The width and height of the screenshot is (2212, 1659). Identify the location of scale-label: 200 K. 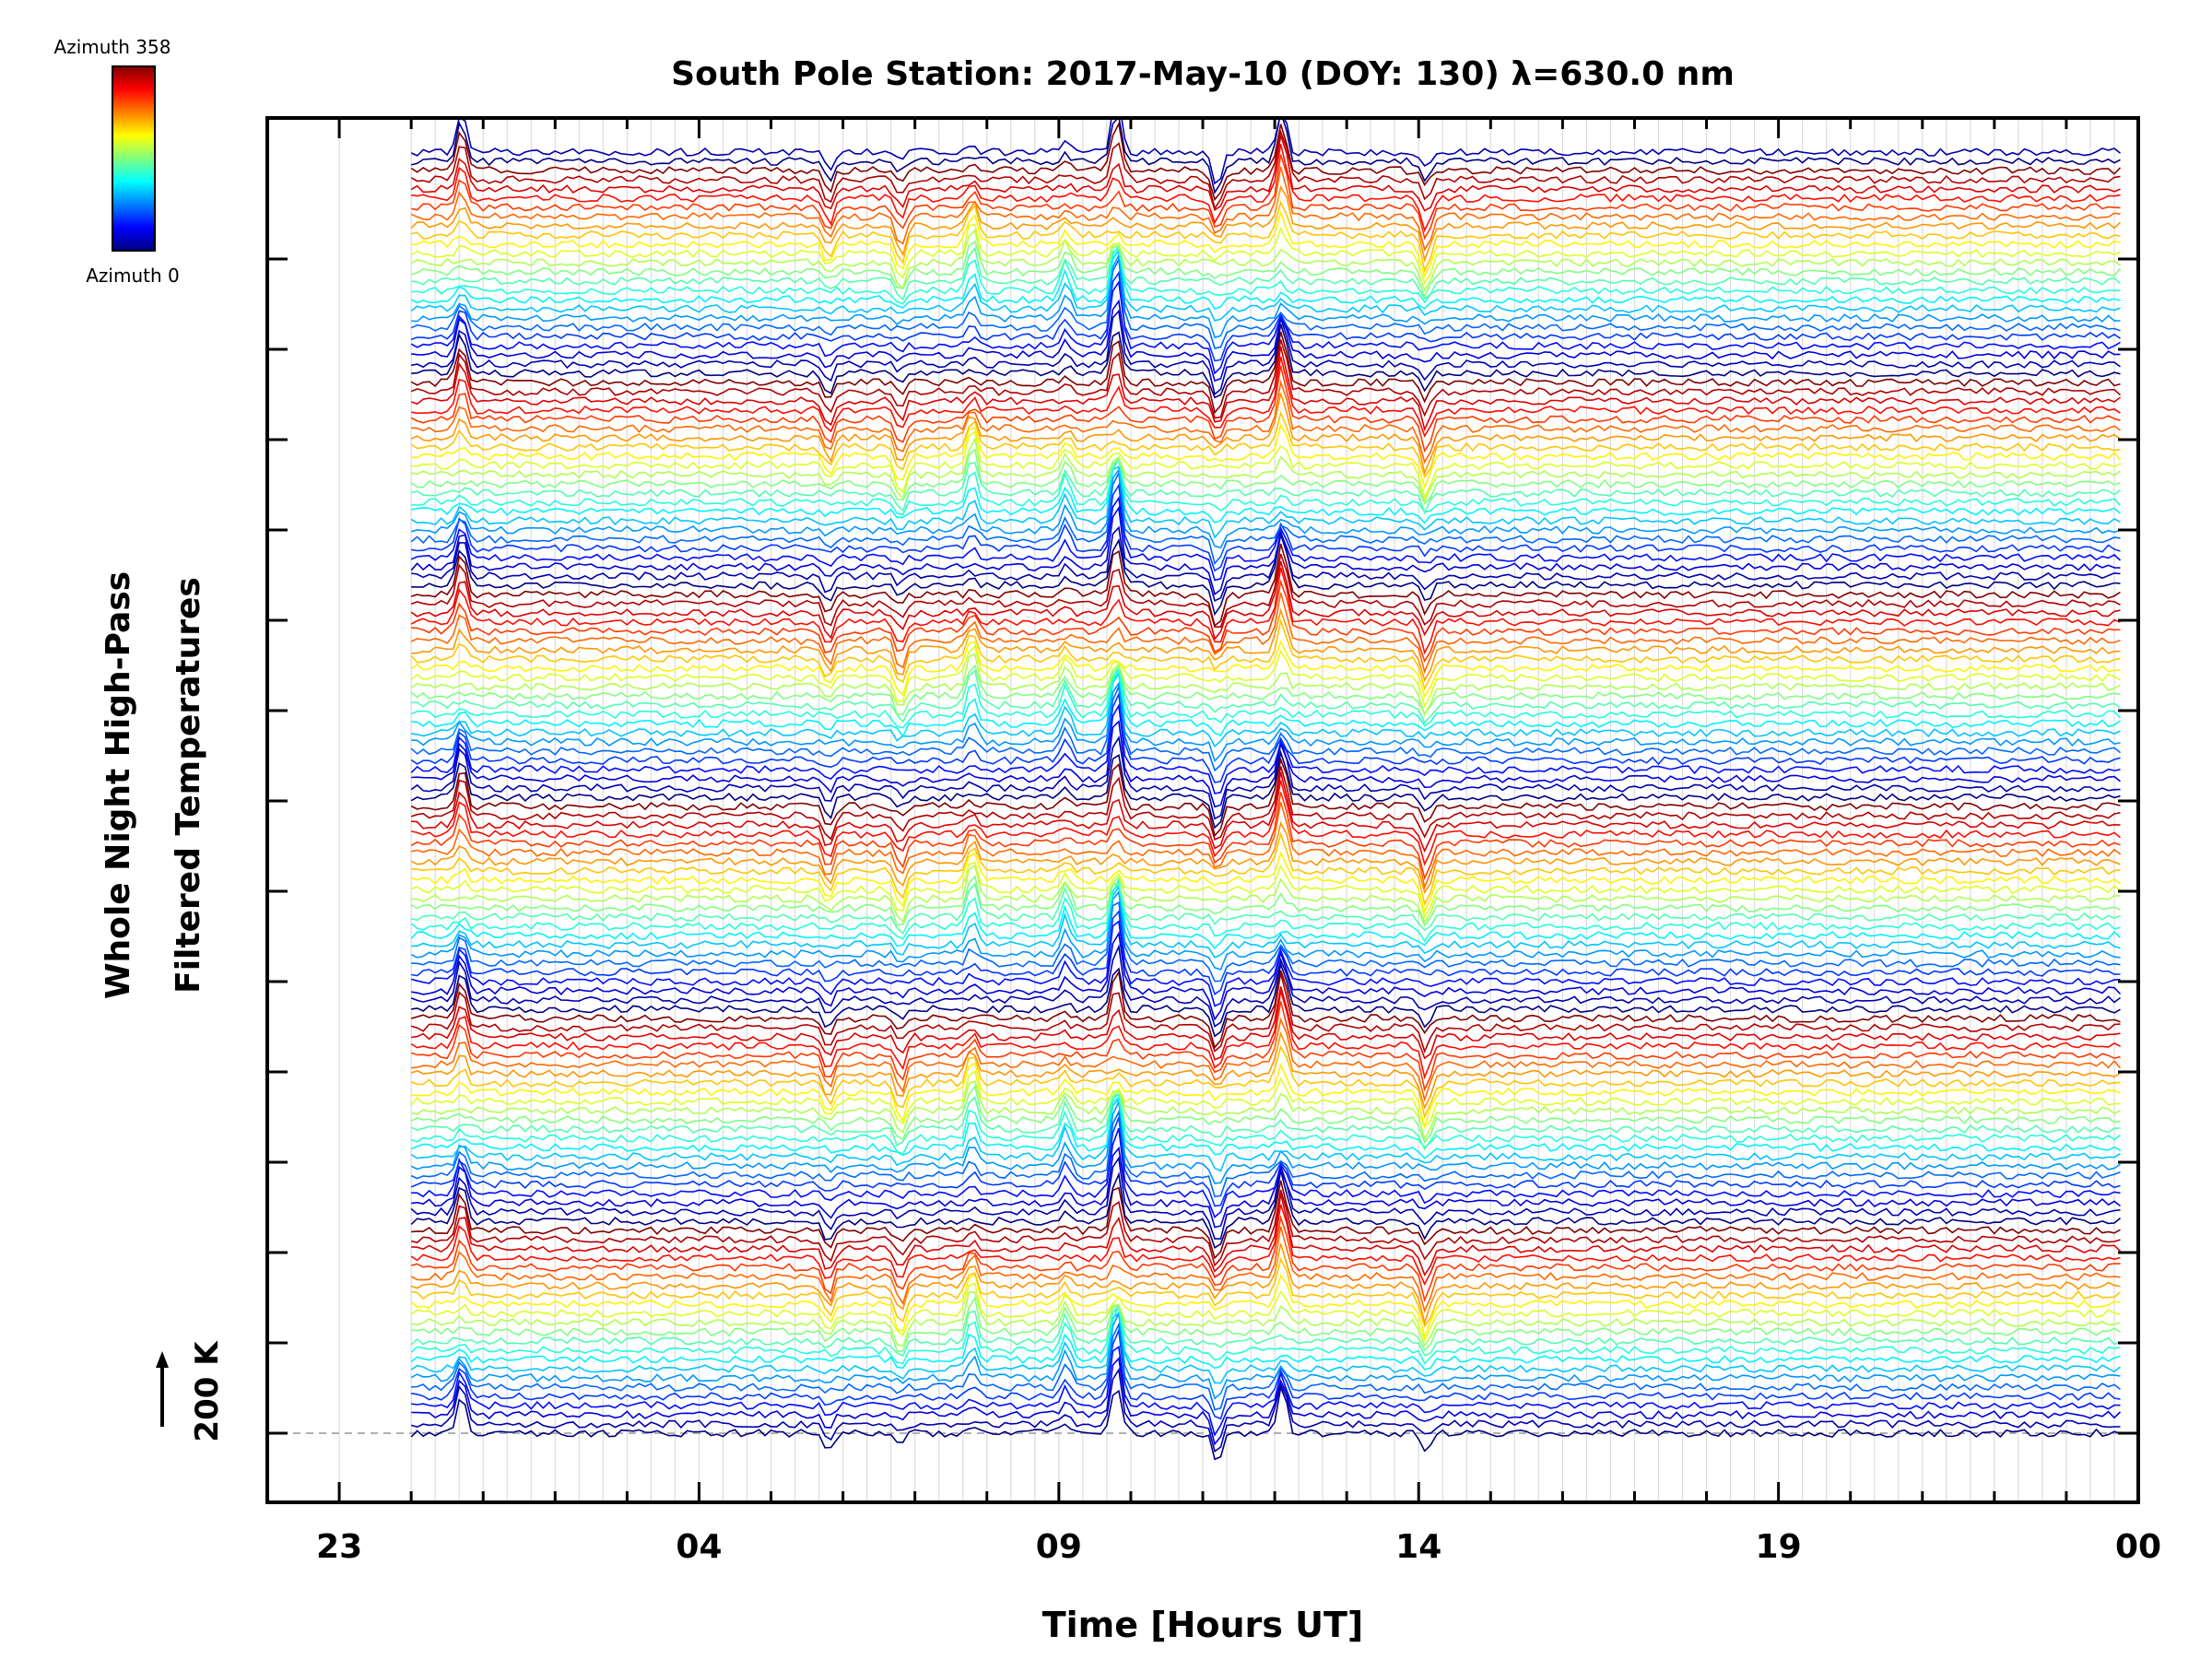
(207, 1391).